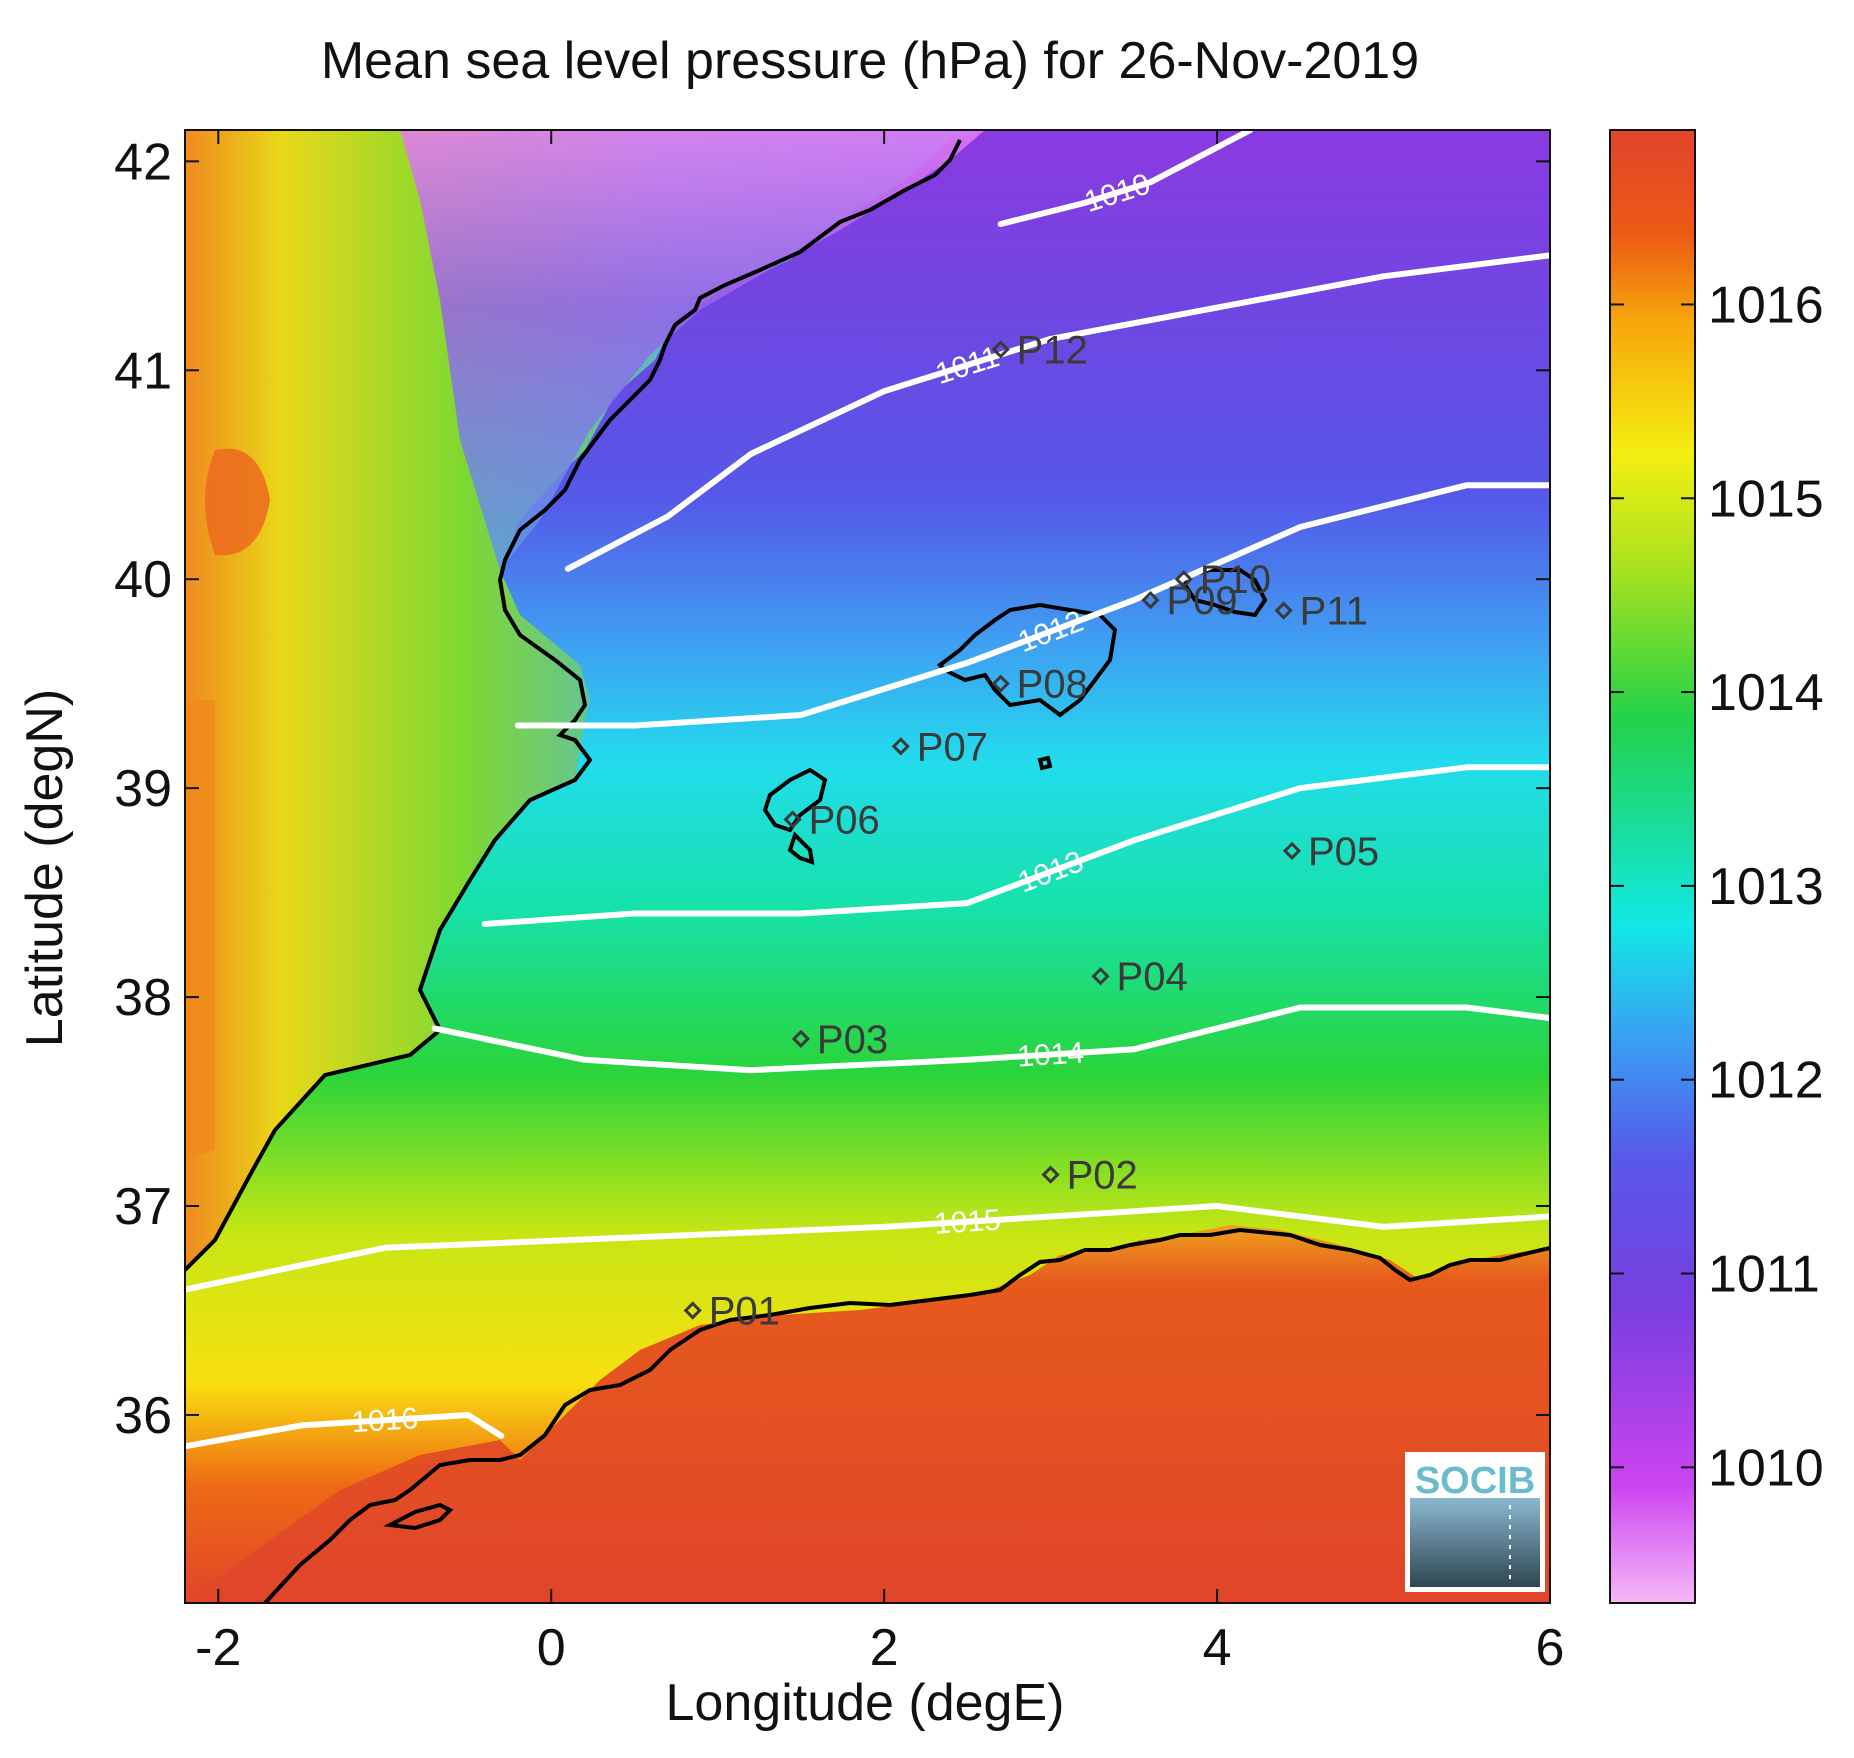 The height and width of the screenshot is (1758, 1854). I want to click on iberia-warm-strip, so click(200, 930).